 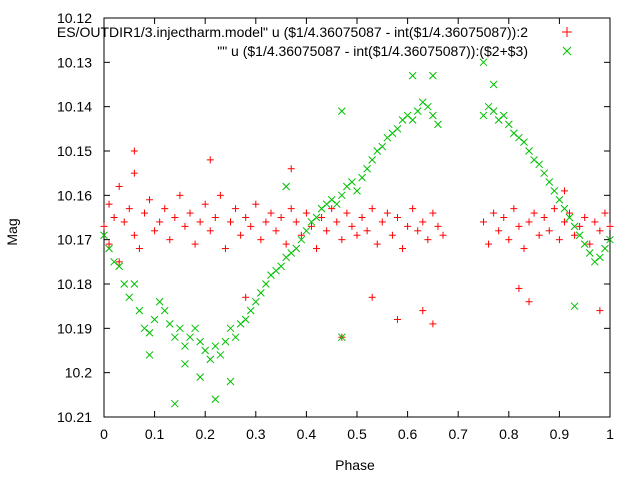 I want to click on x-tick-label: 0.2, so click(x=205, y=434).